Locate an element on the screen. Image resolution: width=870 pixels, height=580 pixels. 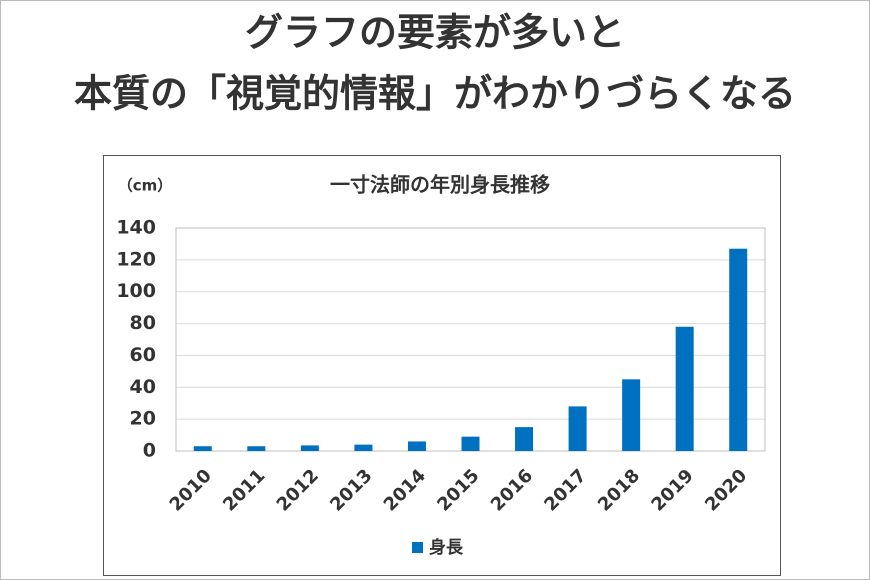
chart-title: 一寸法師の年別身長推移 is located at coordinates (440, 185).